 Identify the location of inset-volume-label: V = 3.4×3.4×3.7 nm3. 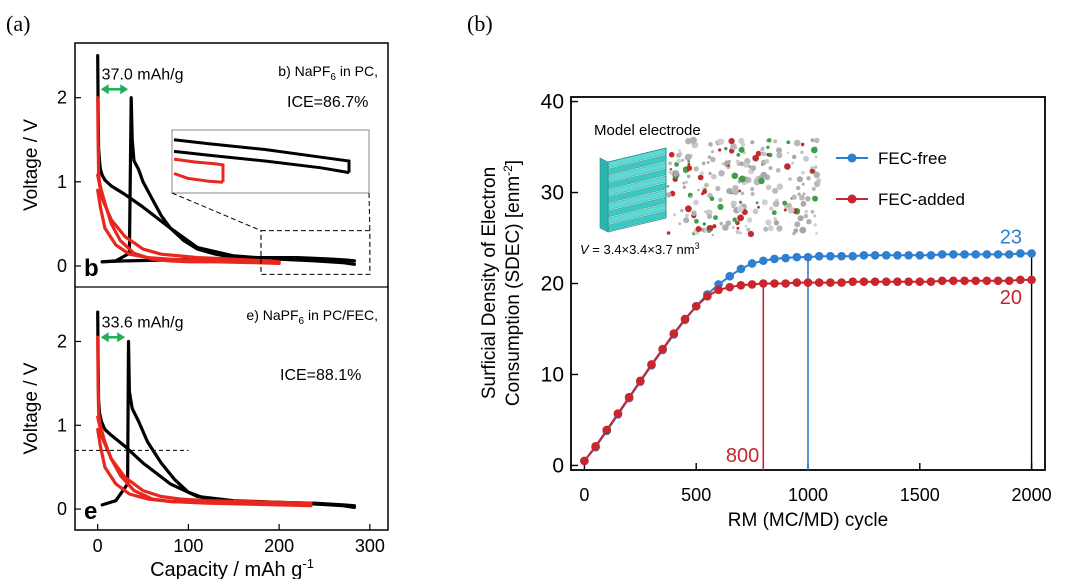
(640, 249).